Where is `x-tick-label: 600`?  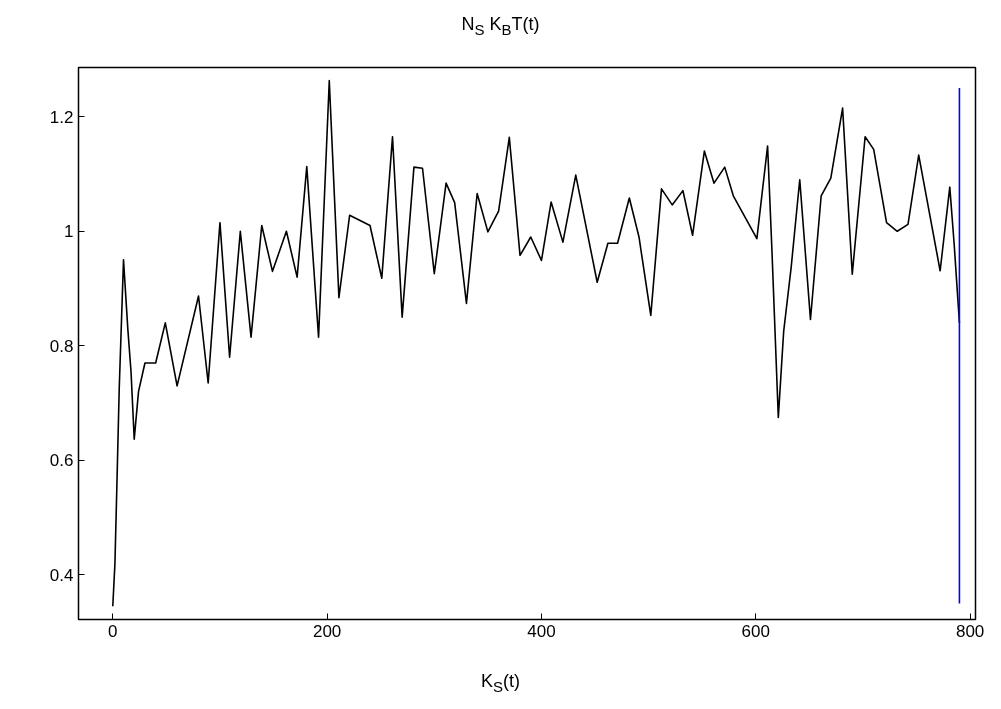
x-tick-label: 600 is located at coordinates (755, 631).